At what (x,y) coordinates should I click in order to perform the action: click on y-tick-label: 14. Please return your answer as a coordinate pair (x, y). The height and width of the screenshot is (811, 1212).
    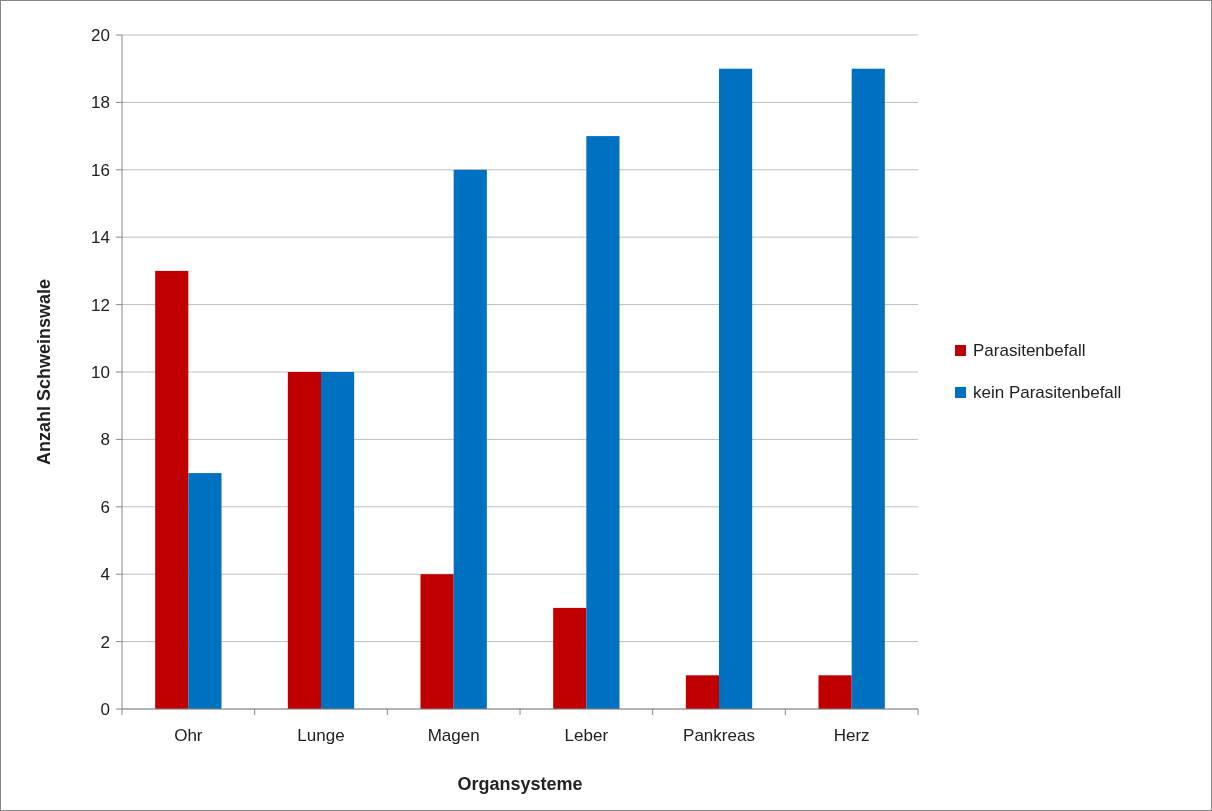
    Looking at the image, I should click on (100, 238).